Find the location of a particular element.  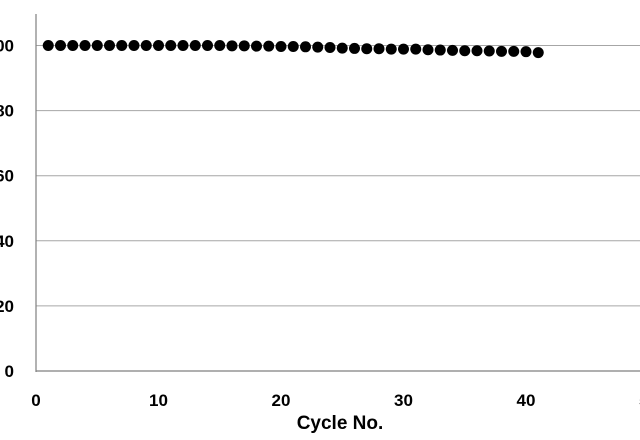

x-axis-title: Cycle No. is located at coordinates (340, 423).